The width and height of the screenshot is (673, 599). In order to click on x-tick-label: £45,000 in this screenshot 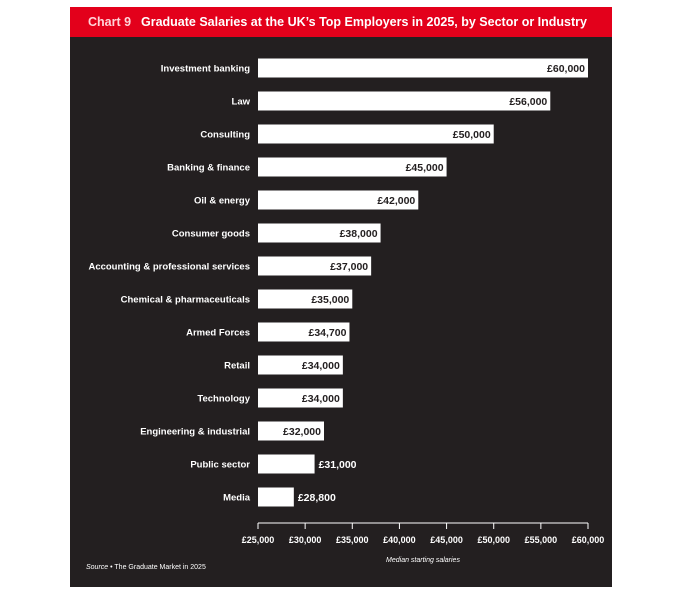, I will do `click(446, 540)`.